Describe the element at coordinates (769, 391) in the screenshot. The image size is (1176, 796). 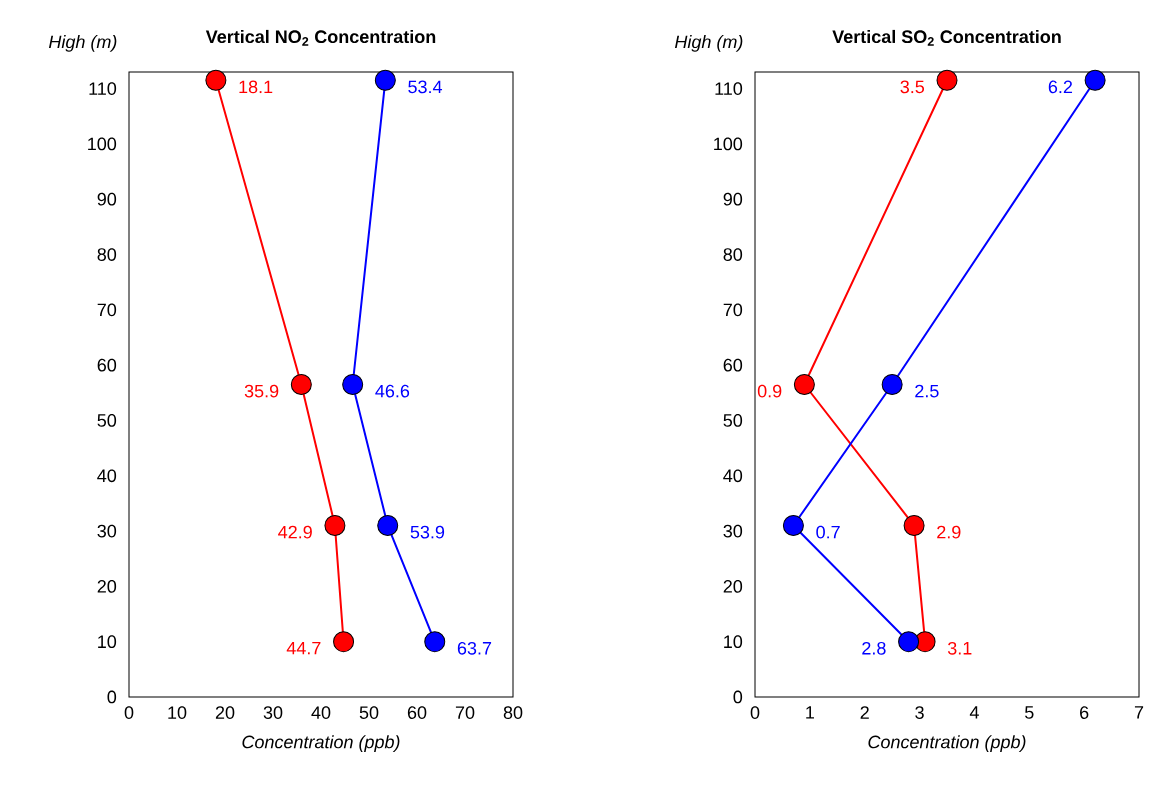
I see `annotation: 0.9` at that location.